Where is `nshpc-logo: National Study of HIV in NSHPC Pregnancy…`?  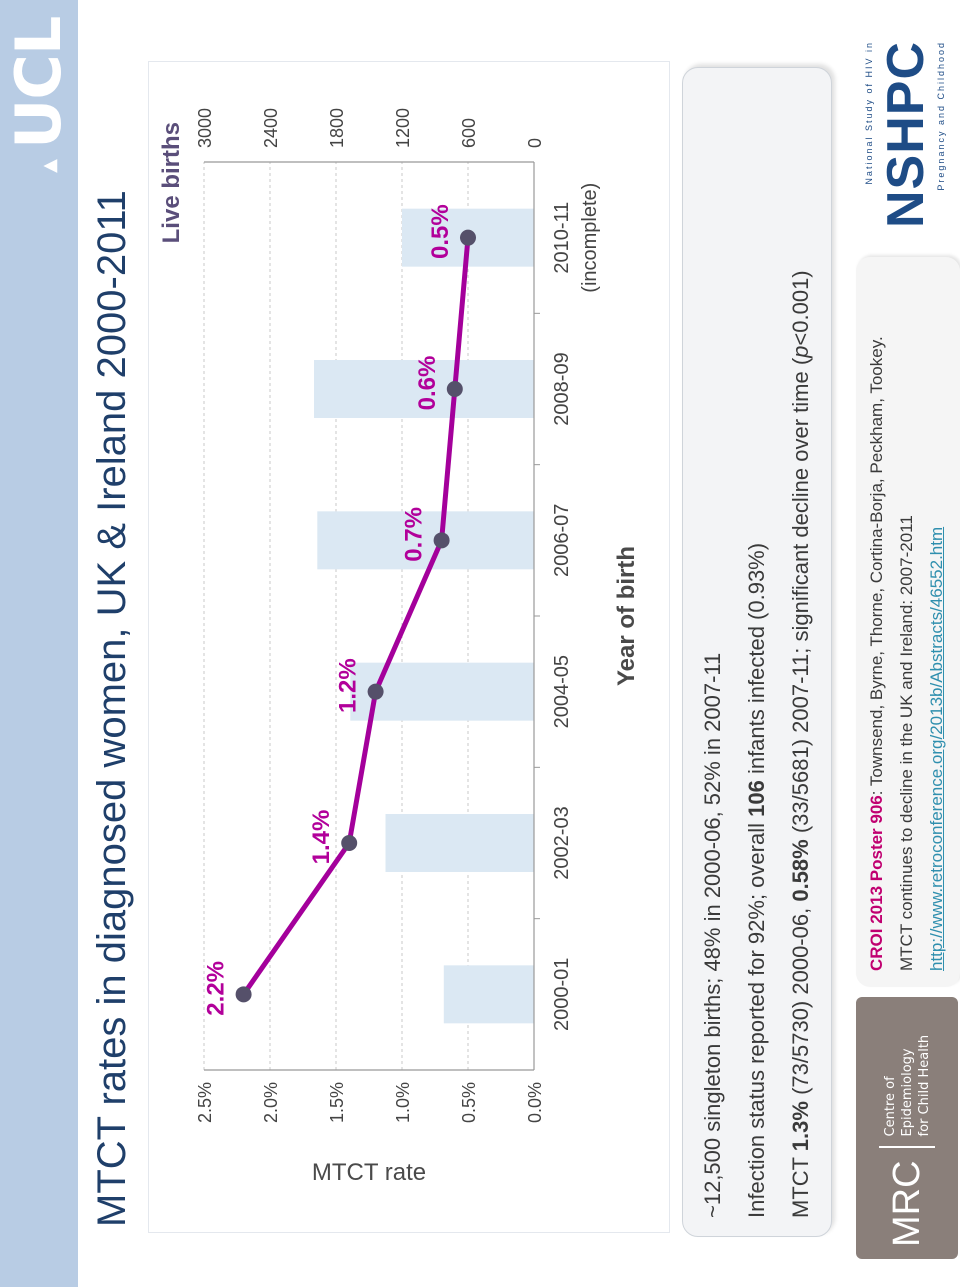
nshpc-logo: National Study of HIV in NSHPC Pregnancy… is located at coordinates (904, 135).